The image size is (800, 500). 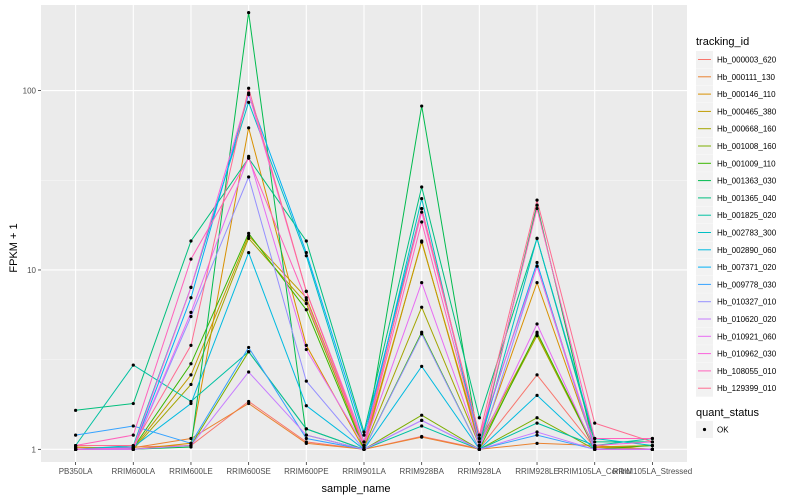 I want to click on x-tick-label: RRIM600LE, so click(x=191, y=471).